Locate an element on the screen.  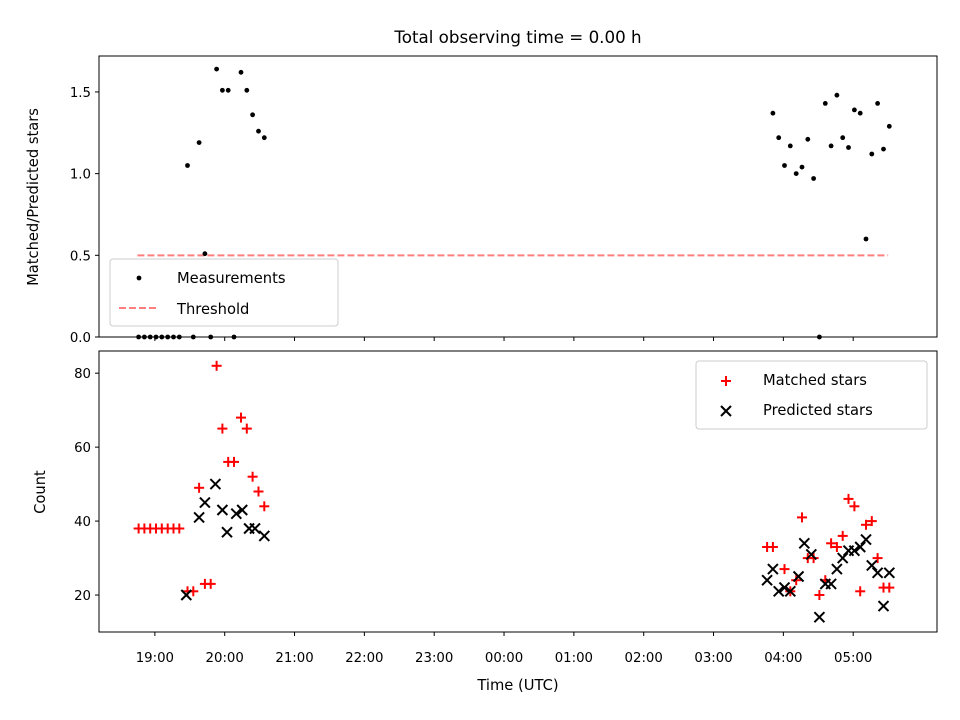
x-tick-label: 20:00 is located at coordinates (225, 658).